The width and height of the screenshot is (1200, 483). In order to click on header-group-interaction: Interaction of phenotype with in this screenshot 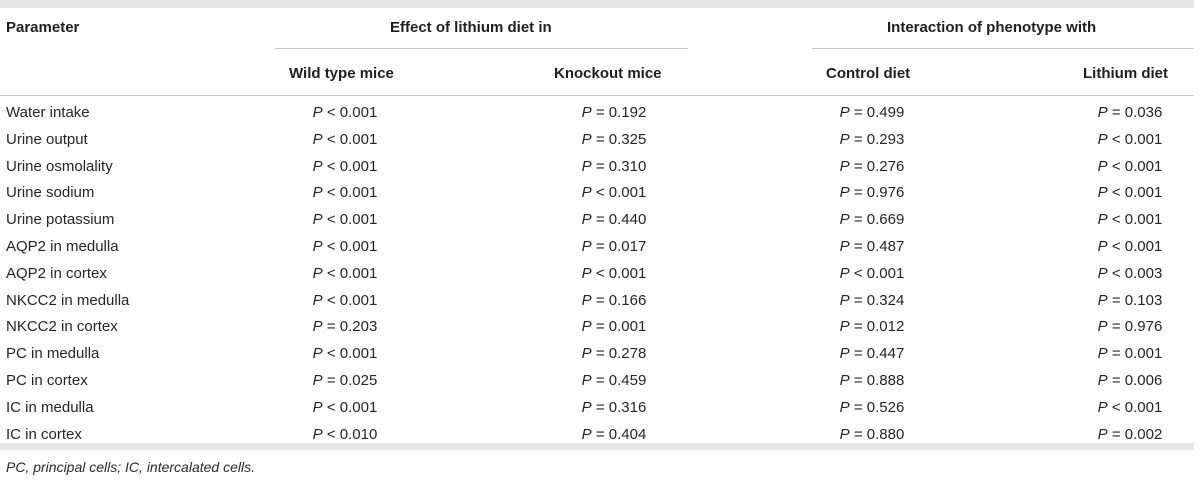, I will do `click(992, 27)`.